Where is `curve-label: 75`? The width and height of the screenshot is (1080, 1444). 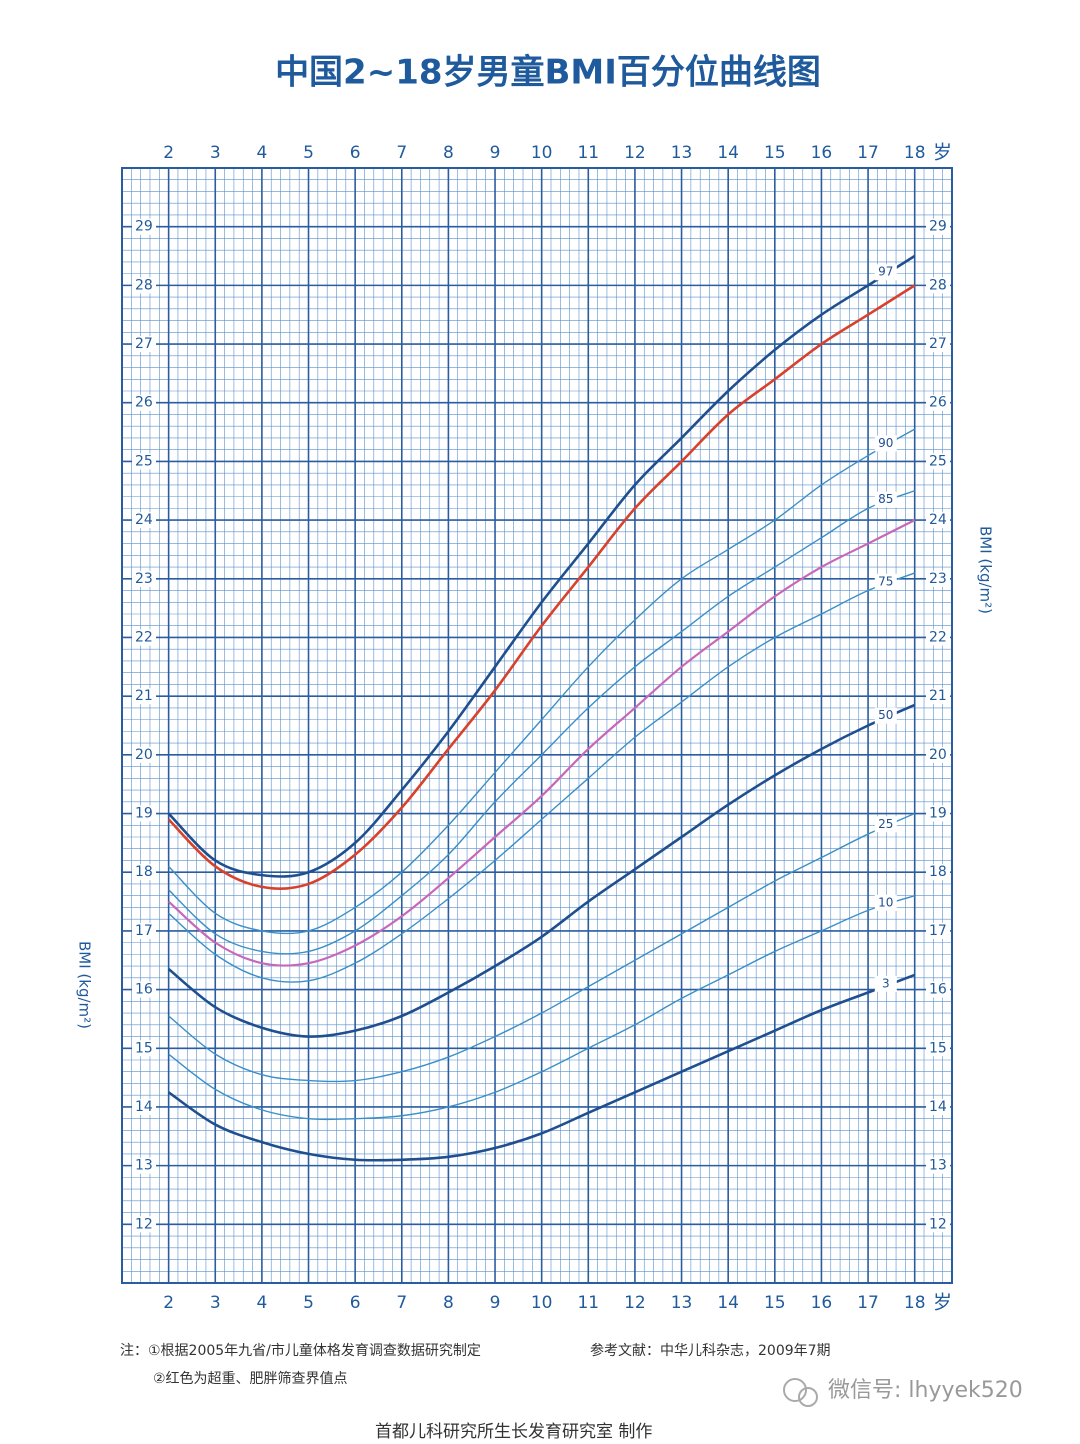 curve-label: 75 is located at coordinates (885, 581).